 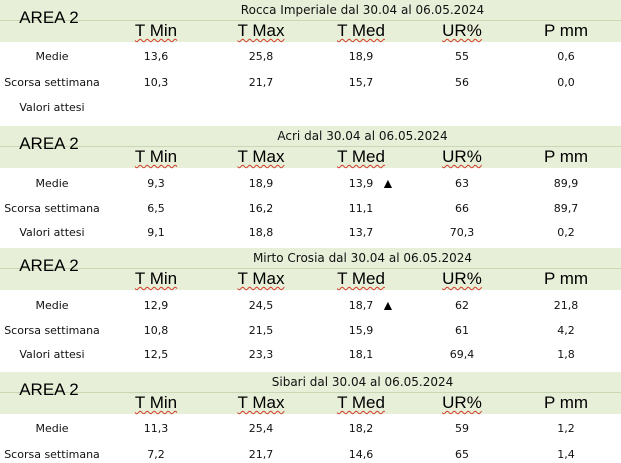 I want to click on table-cell: 1,2, so click(x=566, y=428).